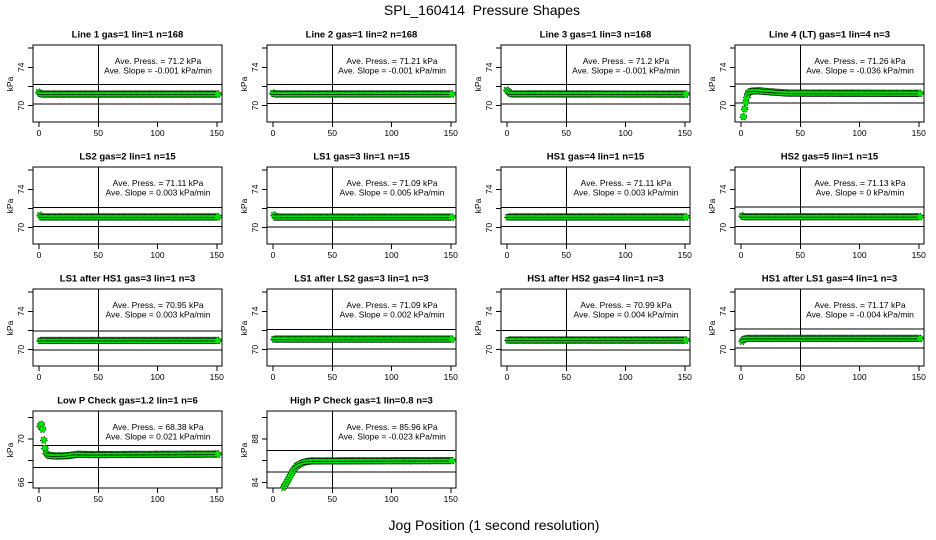 The height and width of the screenshot is (540, 936). I want to click on panel-title: HS1 gas=4 lin=1 n=15, so click(596, 157).